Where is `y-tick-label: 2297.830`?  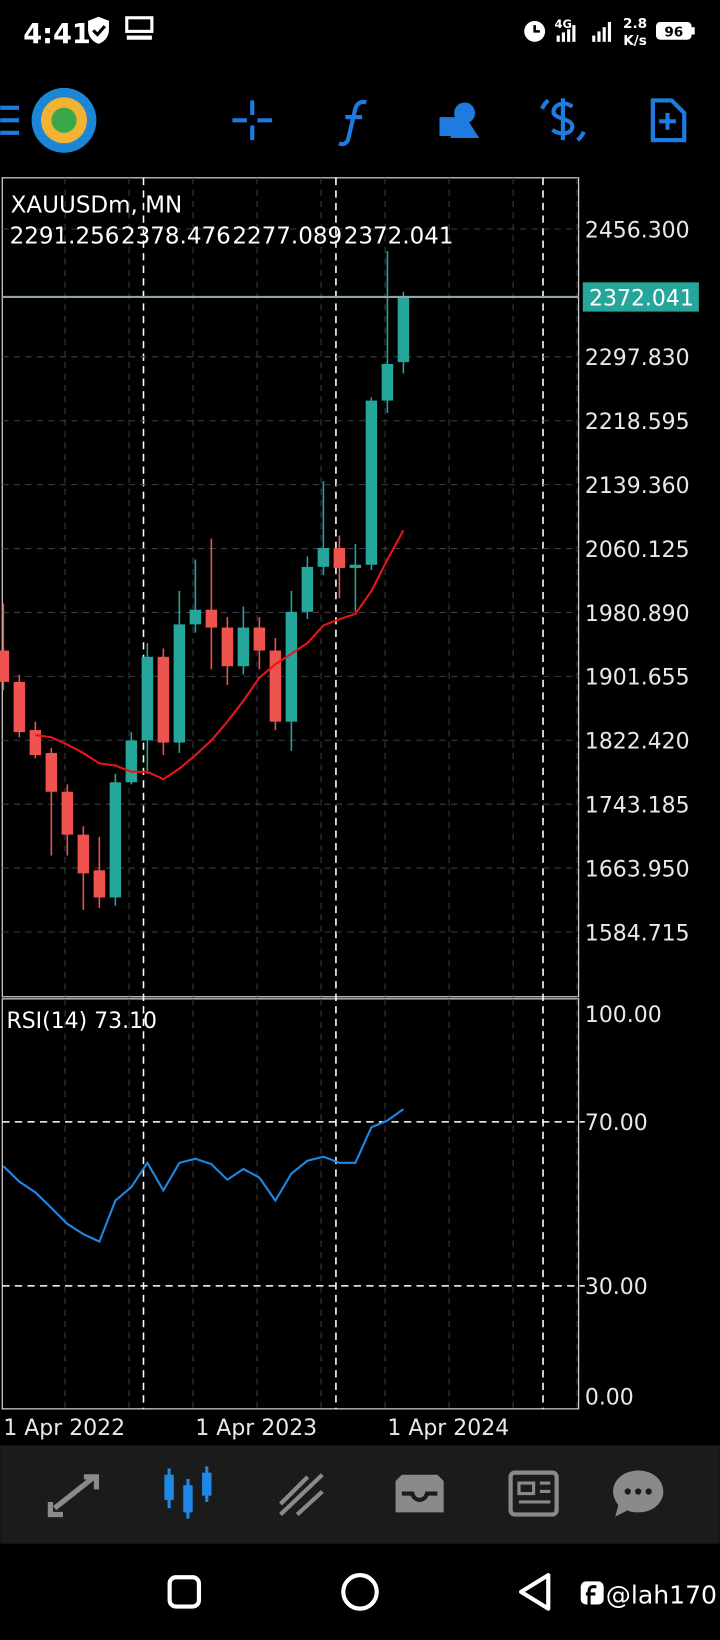
y-tick-label: 2297.830 is located at coordinates (637, 358).